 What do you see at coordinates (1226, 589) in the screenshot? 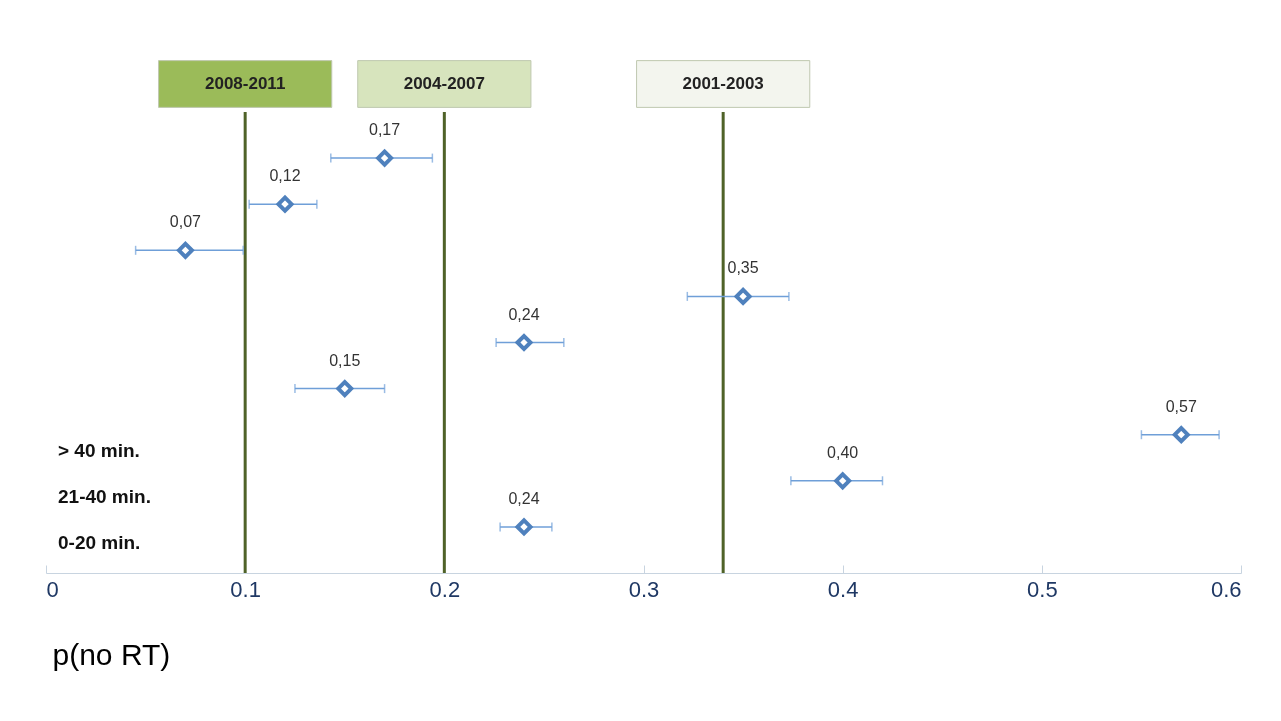
I see `x-tick-label: 0.6` at bounding box center [1226, 589].